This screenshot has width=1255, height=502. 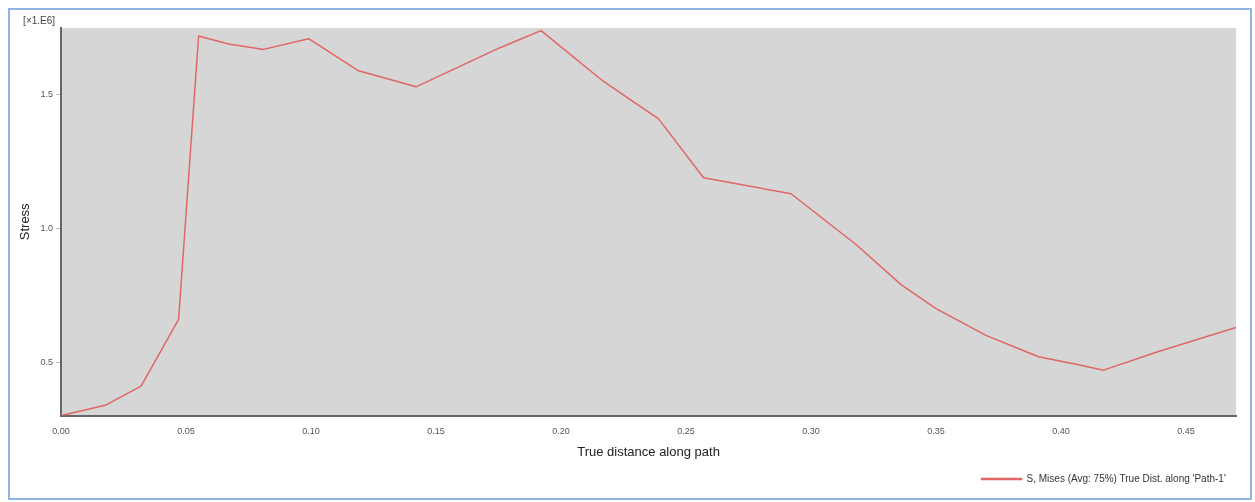 I want to click on y-tick-label: 1.5, so click(x=47, y=94).